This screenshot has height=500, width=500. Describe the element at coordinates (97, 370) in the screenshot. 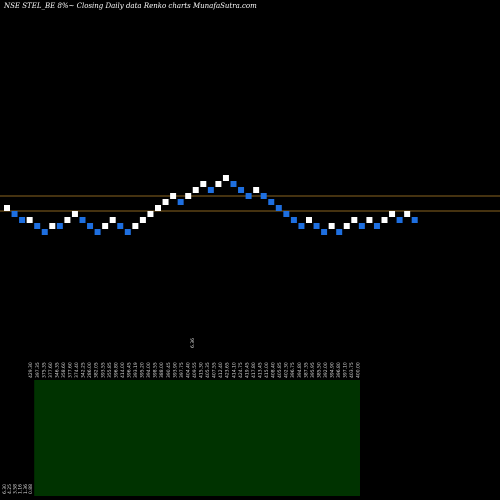

I see `price-label: 382.05` at that location.